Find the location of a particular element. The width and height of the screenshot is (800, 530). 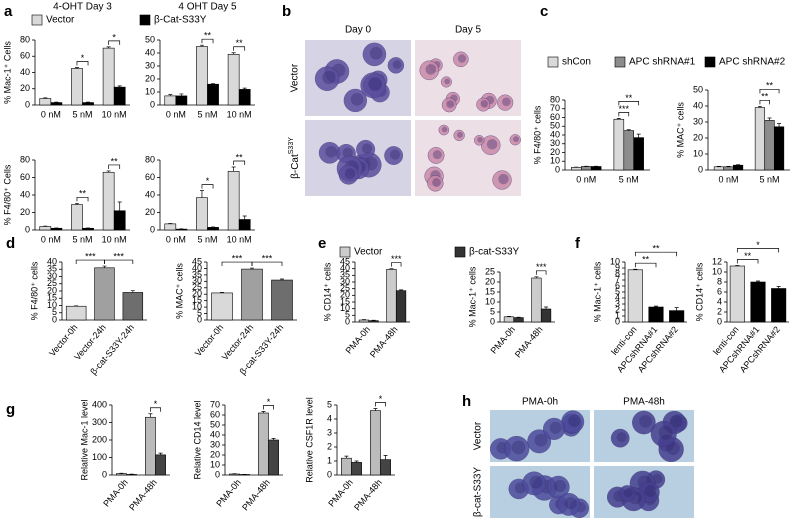

y-tick-label: 2 is located at coordinates (719, 311).